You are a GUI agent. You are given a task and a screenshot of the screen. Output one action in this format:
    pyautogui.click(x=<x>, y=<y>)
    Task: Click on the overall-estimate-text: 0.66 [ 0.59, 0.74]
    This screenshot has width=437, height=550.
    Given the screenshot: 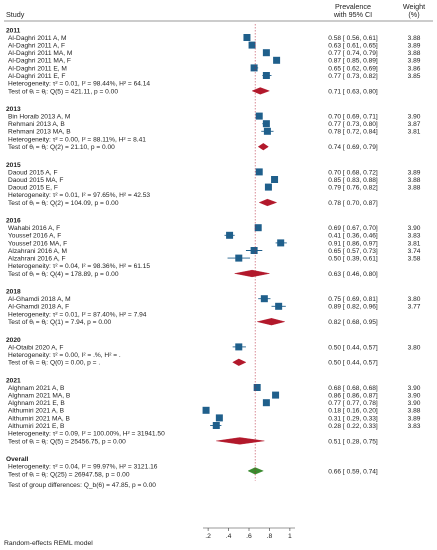 What is the action you would take?
    pyautogui.click(x=353, y=471)
    